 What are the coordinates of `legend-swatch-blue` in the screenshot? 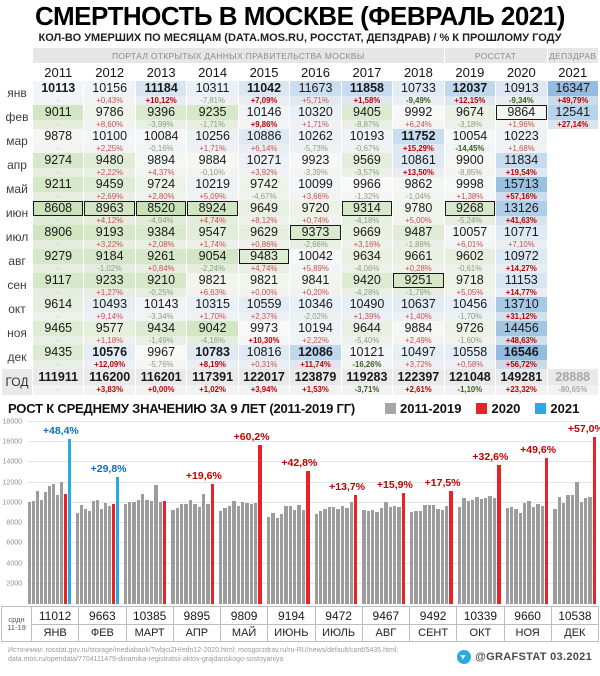 It's located at (541, 408).